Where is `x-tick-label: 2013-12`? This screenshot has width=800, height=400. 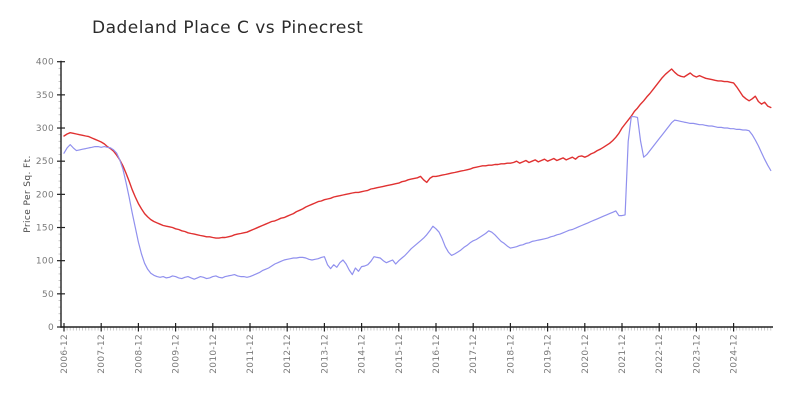
x-tick-label: 2013-12 is located at coordinates (325, 354).